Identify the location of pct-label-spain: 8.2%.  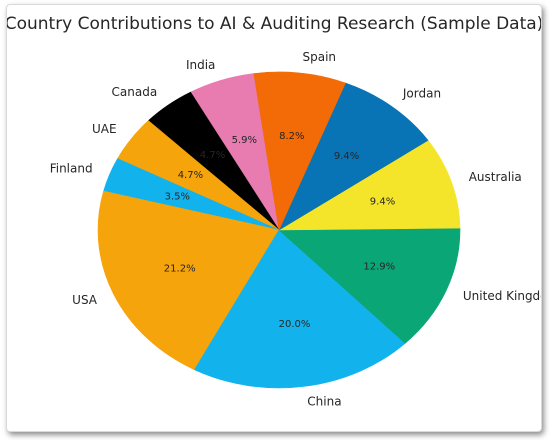
(291, 136).